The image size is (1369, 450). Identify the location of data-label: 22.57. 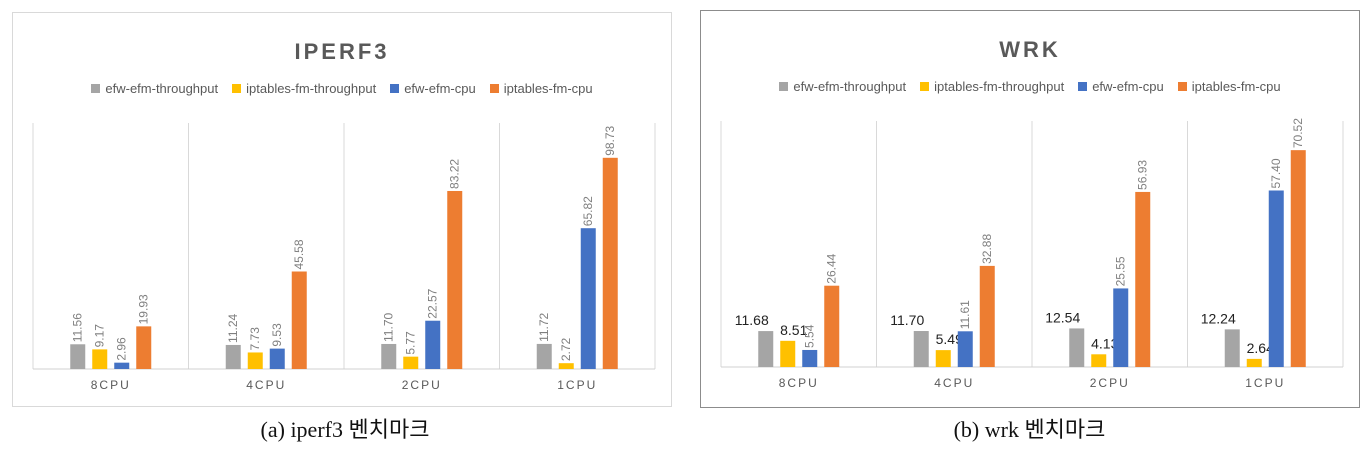
(433, 303).